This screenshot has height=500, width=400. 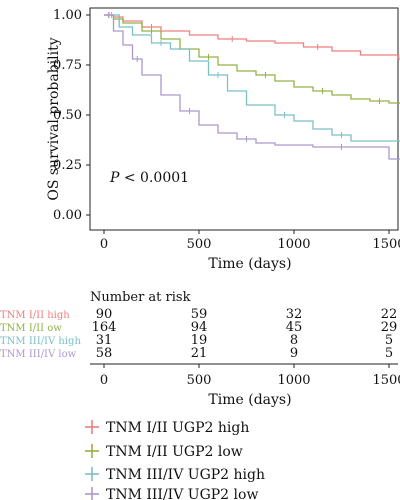 I want to click on x-tick-label: 0, so click(x=104, y=244).